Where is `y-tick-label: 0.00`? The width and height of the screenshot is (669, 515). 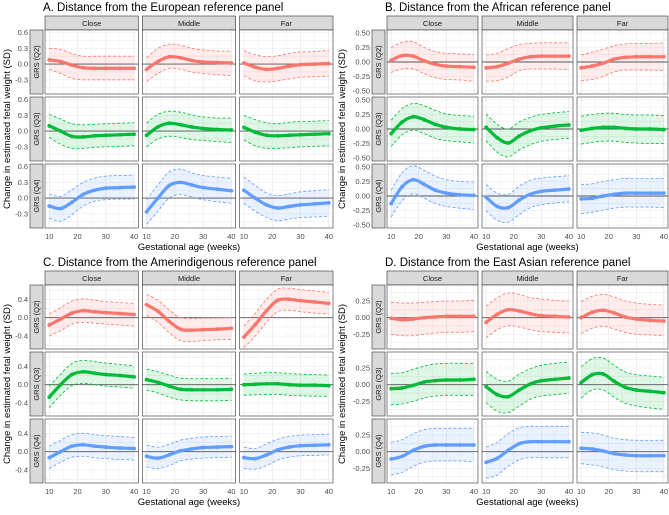 y-tick-label: 0.00 is located at coordinates (362, 196).